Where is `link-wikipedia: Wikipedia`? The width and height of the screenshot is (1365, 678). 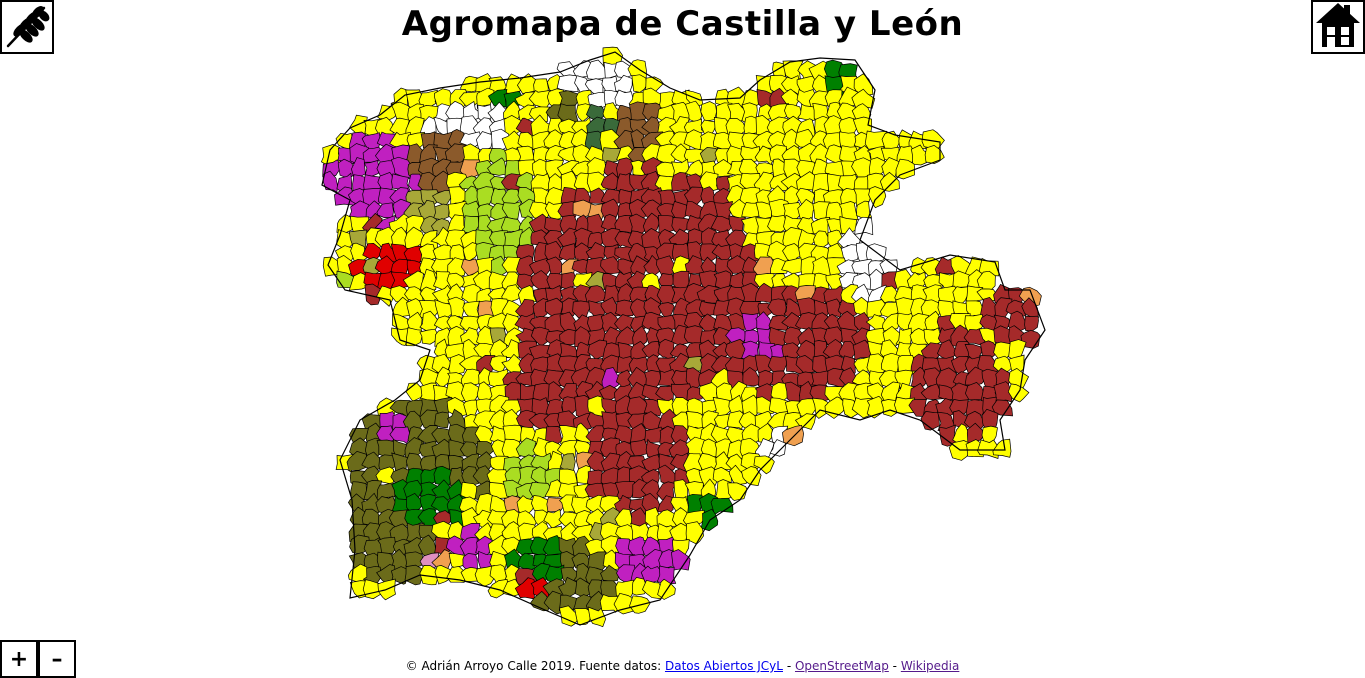 link-wikipedia: Wikipedia is located at coordinates (930, 666).